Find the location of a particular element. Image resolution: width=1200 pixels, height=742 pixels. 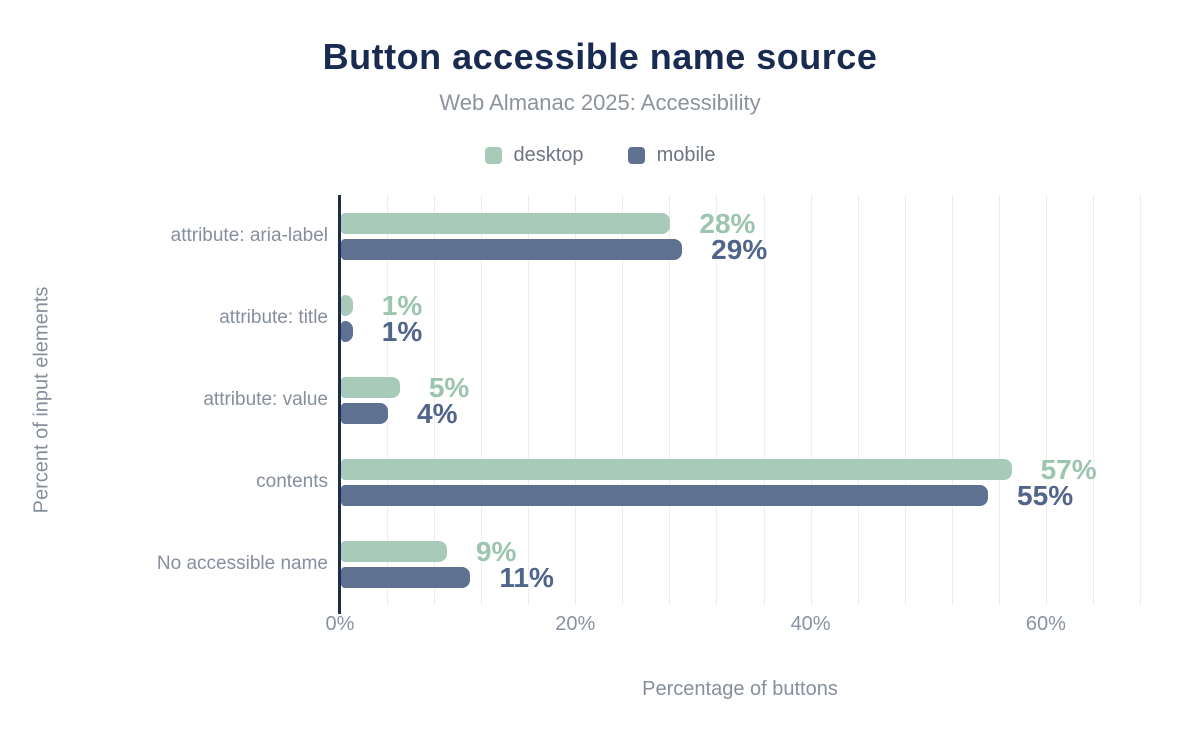

y-axis-title: Percent of input elements is located at coordinates (41, 400).